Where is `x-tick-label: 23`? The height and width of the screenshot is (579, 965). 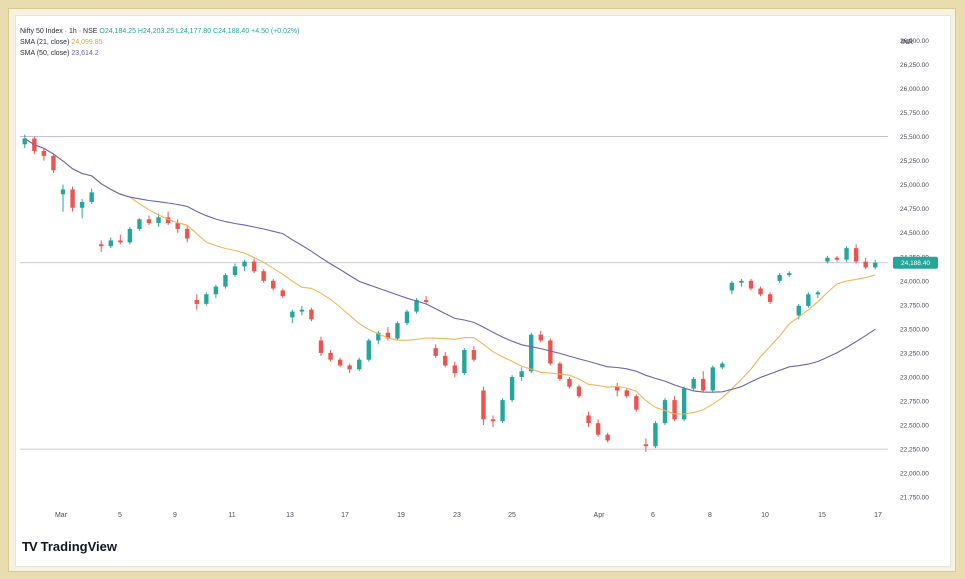 x-tick-label: 23 is located at coordinates (457, 515).